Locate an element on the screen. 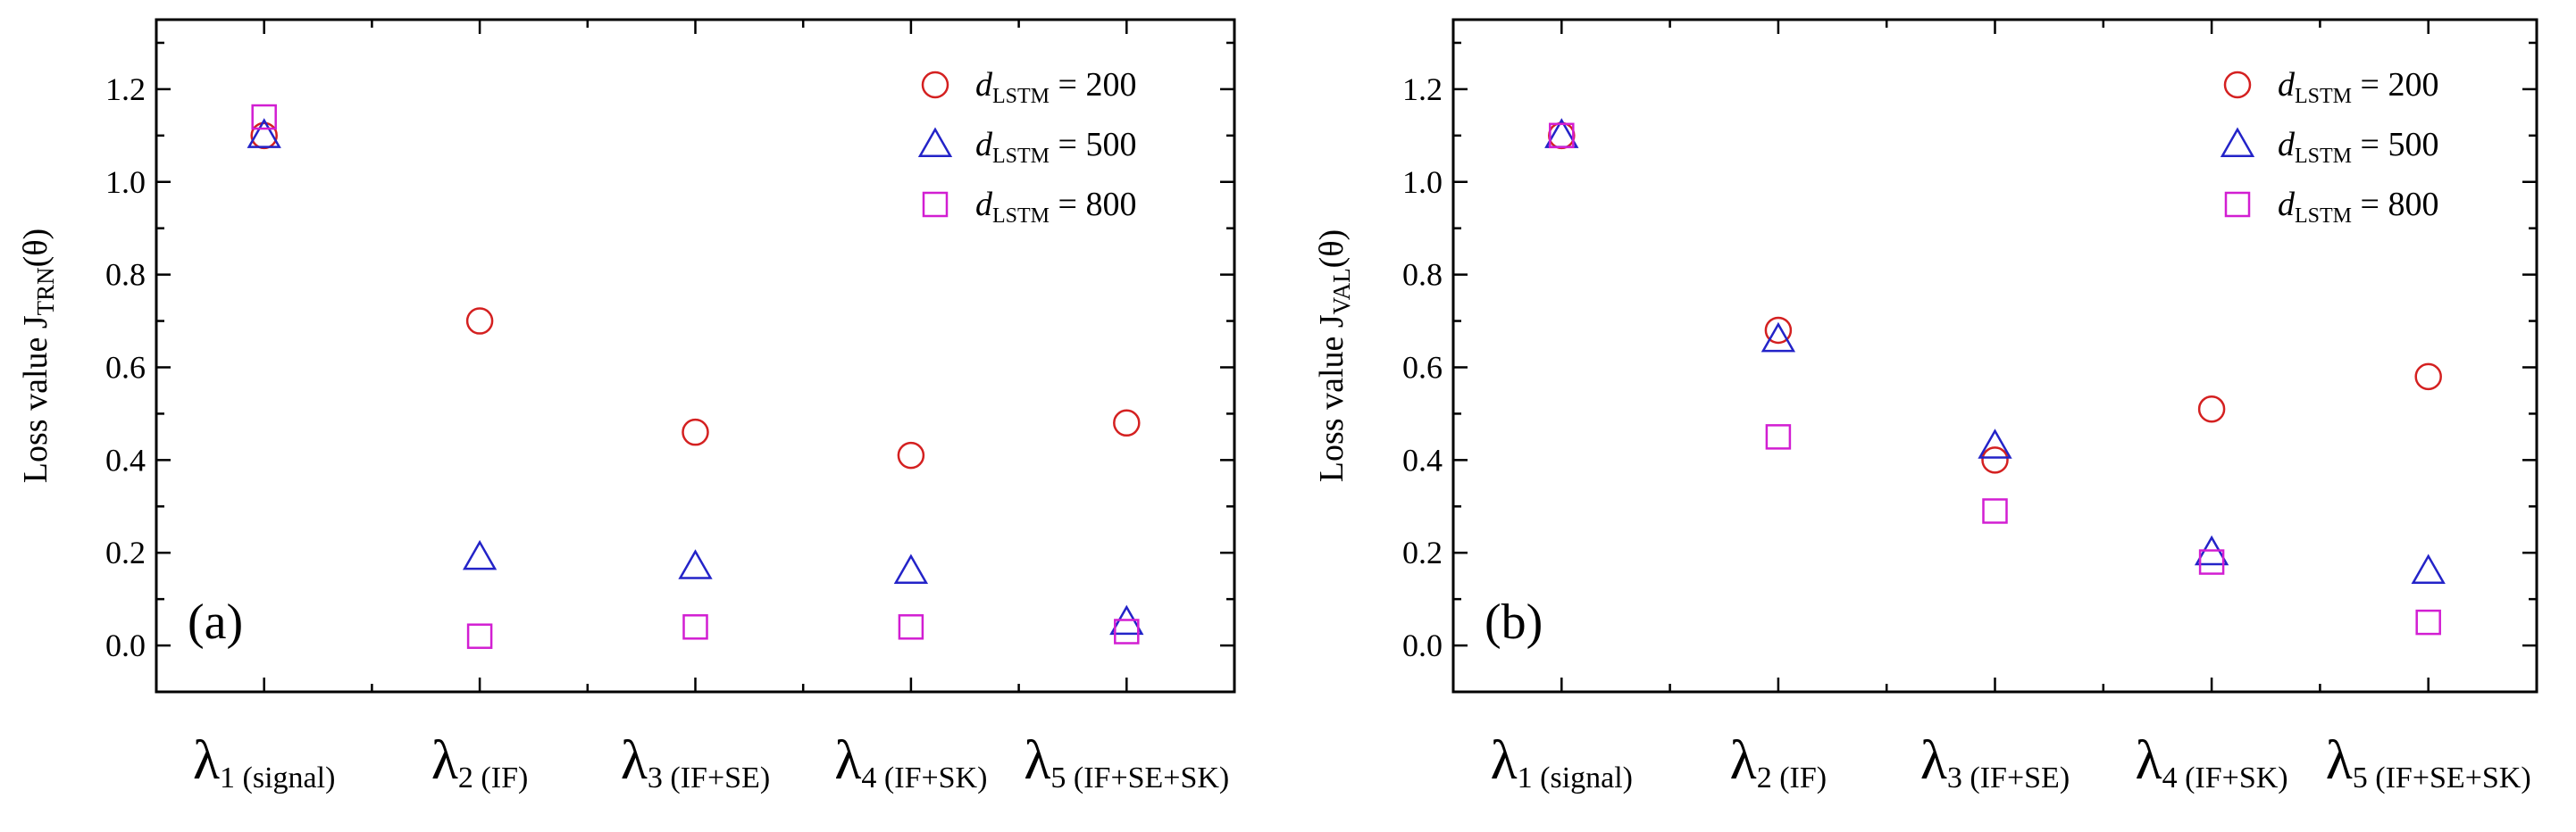 Image resolution: width=2576 pixels, height=832 pixels. y-axis-label: Loss value JVAL(θ) is located at coordinates (1334, 356).